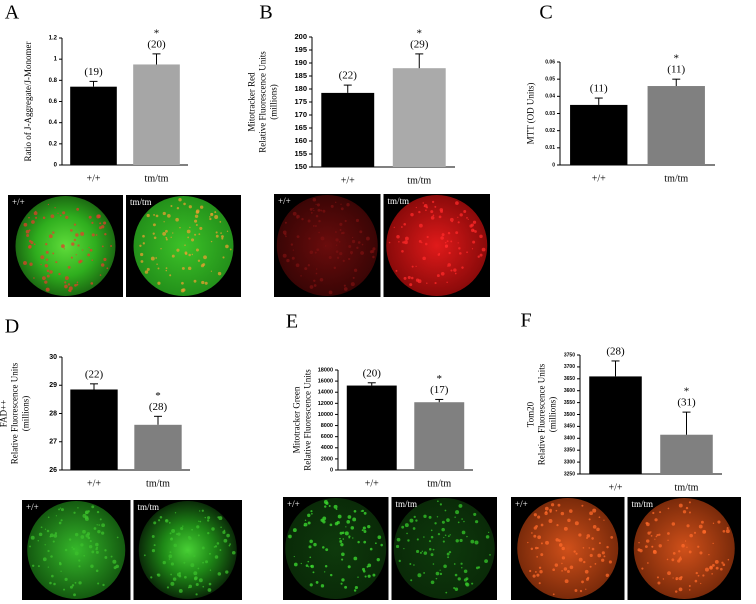  What do you see at coordinates (531, 114) in the screenshot?
I see `y-axis-label-line: MTT (OD Units)` at bounding box center [531, 114].